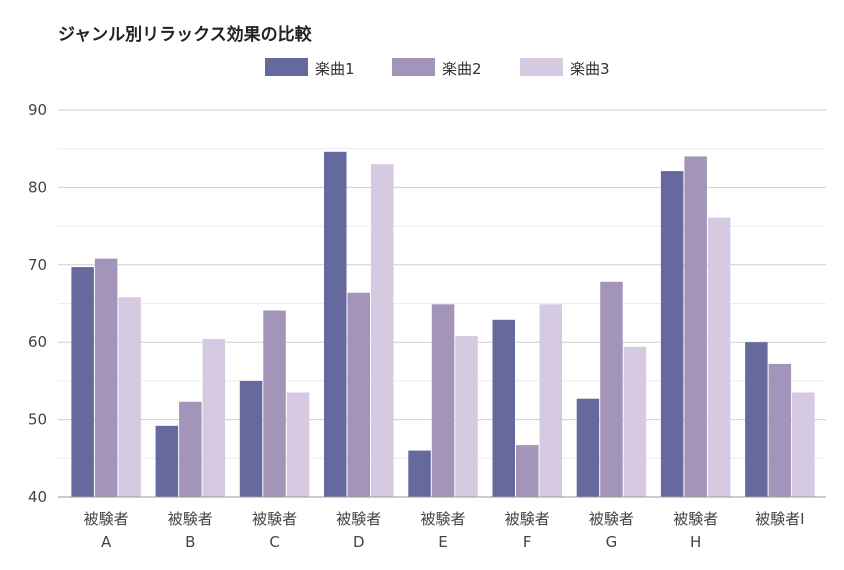  I want to click on y-tick-label: 80, so click(37, 187).